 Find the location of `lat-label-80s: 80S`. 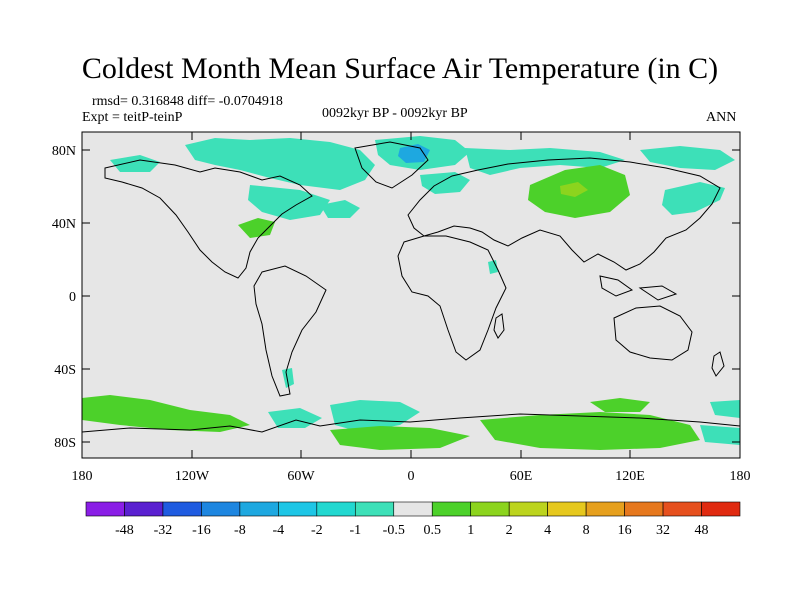

lat-label-80s: 80S is located at coordinates (65, 443).